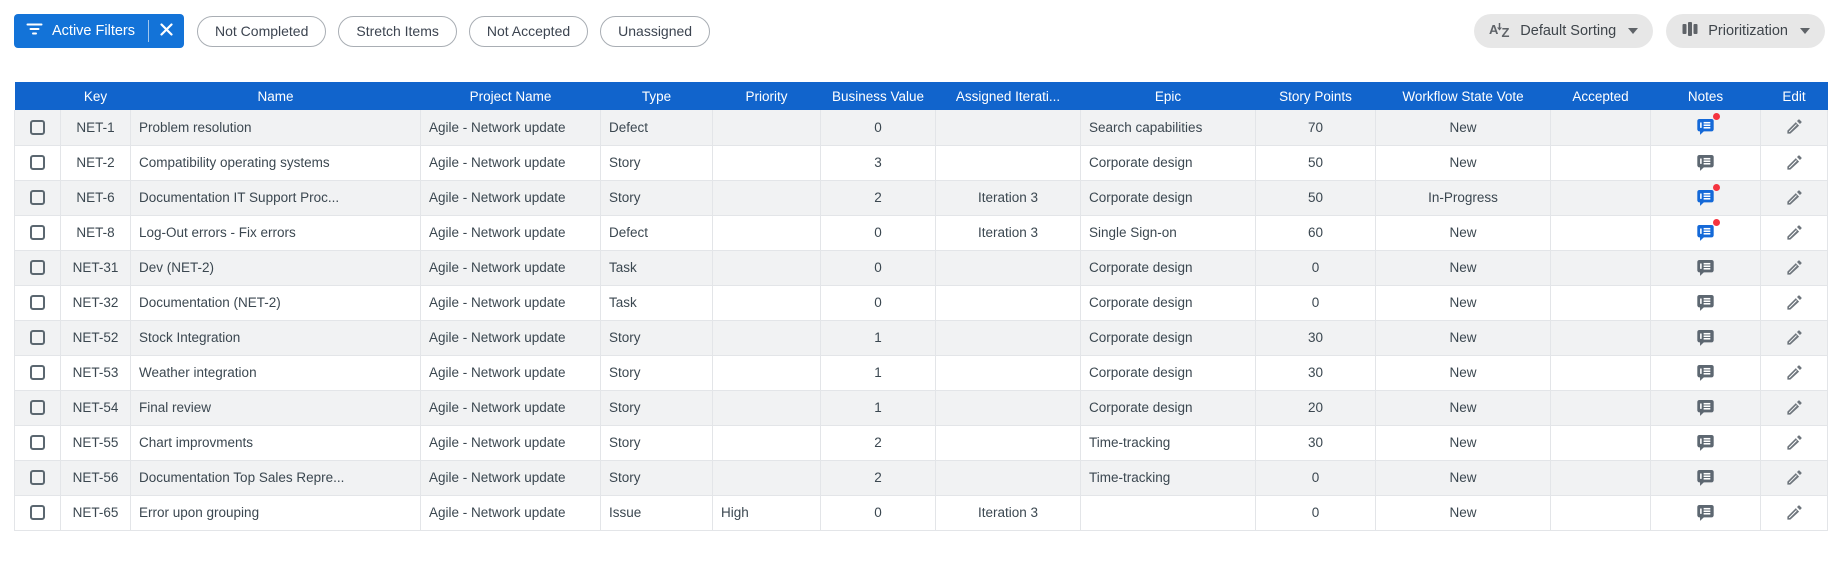  I want to click on column-header-priority: Priority, so click(766, 96).